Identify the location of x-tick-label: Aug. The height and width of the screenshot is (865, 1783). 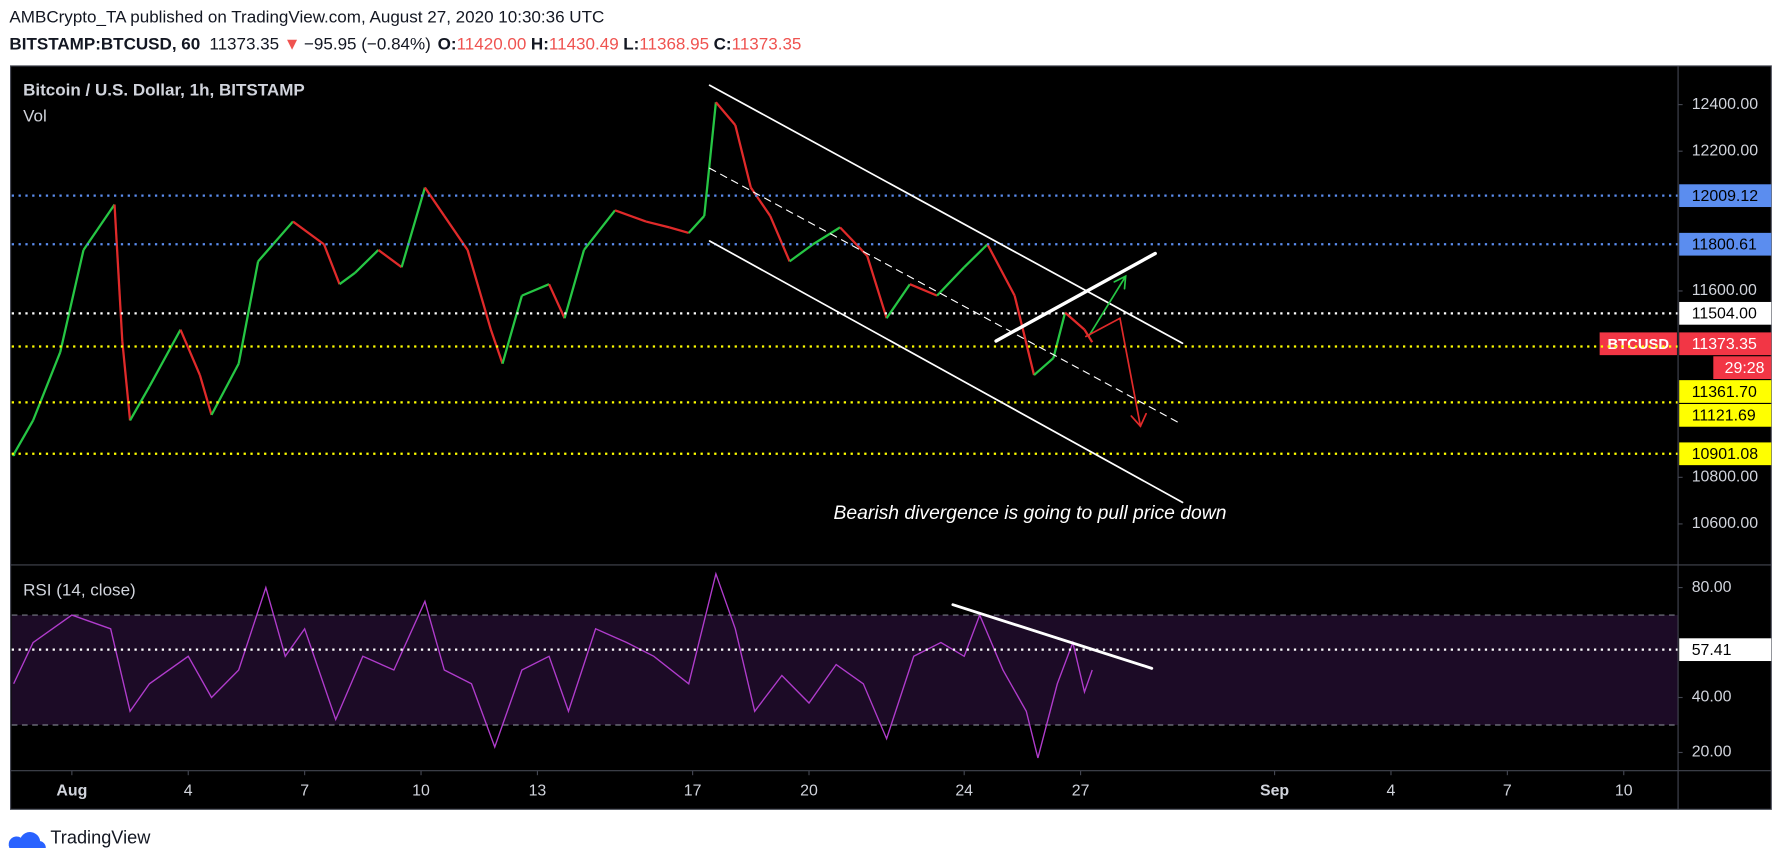
(71, 790).